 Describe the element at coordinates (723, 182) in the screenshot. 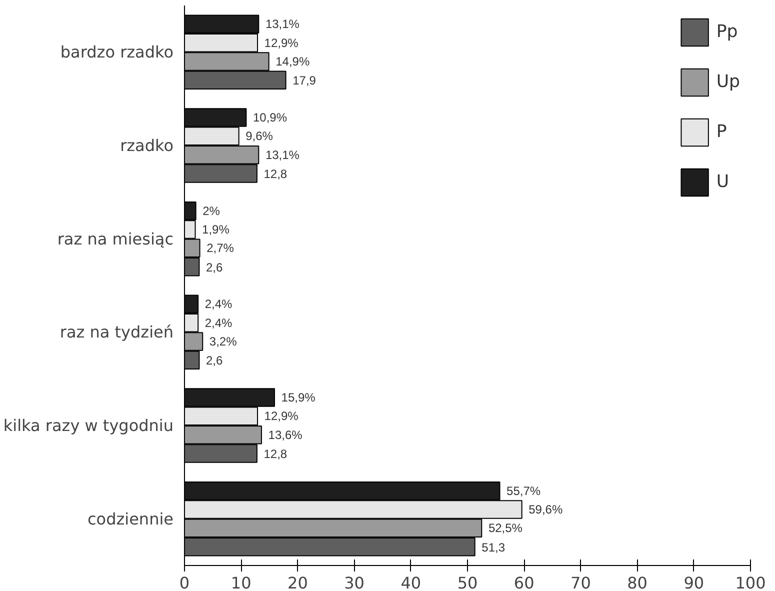

I see `legend-label: U` at that location.